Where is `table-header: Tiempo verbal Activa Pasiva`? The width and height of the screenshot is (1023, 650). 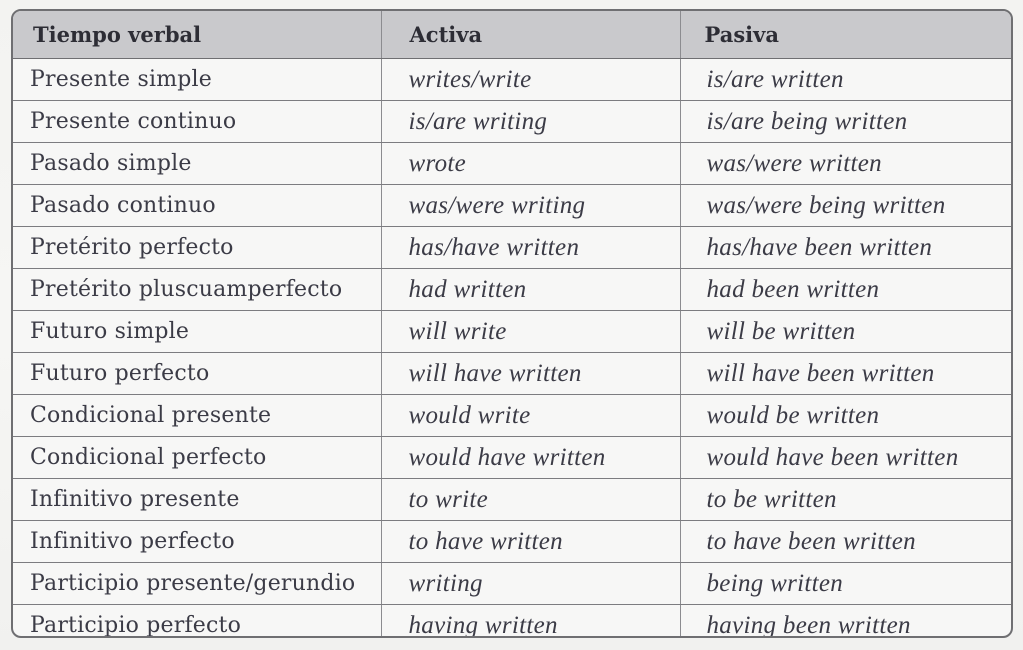
table-header: Tiempo verbal Activa Pasiva is located at coordinates (512, 35).